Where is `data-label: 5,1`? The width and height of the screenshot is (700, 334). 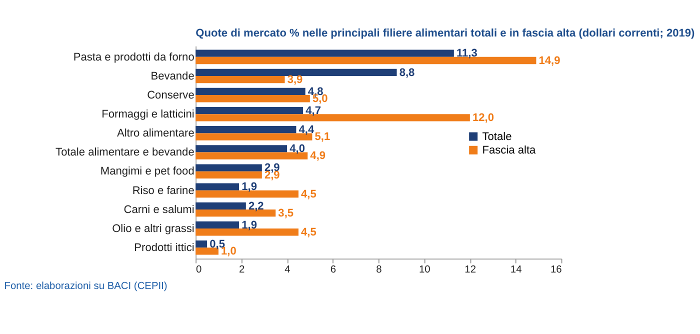 data-label: 5,1 is located at coordinates (322, 137).